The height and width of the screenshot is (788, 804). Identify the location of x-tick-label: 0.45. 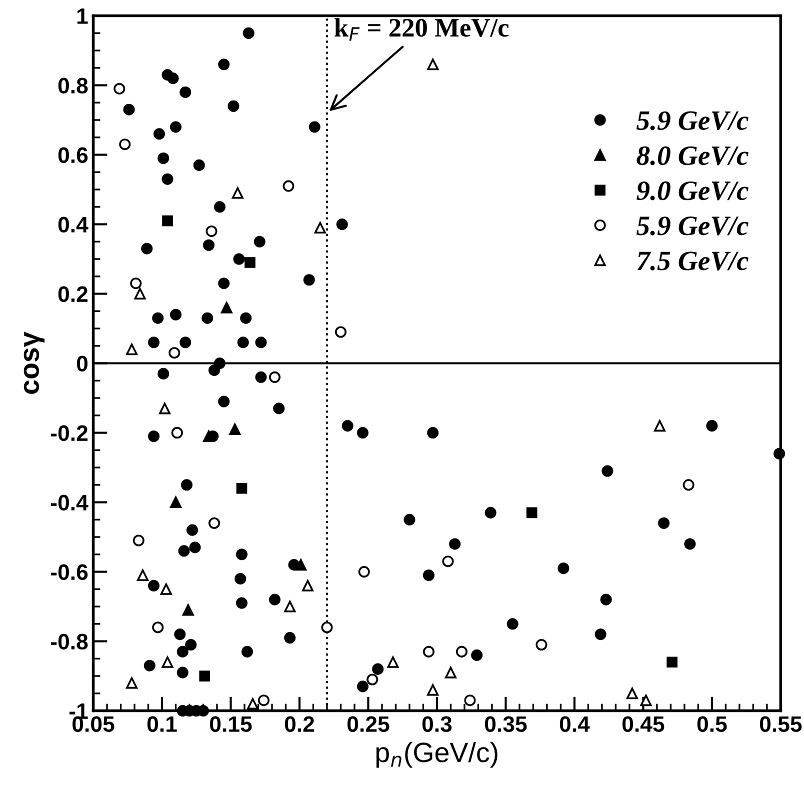
(643, 724).